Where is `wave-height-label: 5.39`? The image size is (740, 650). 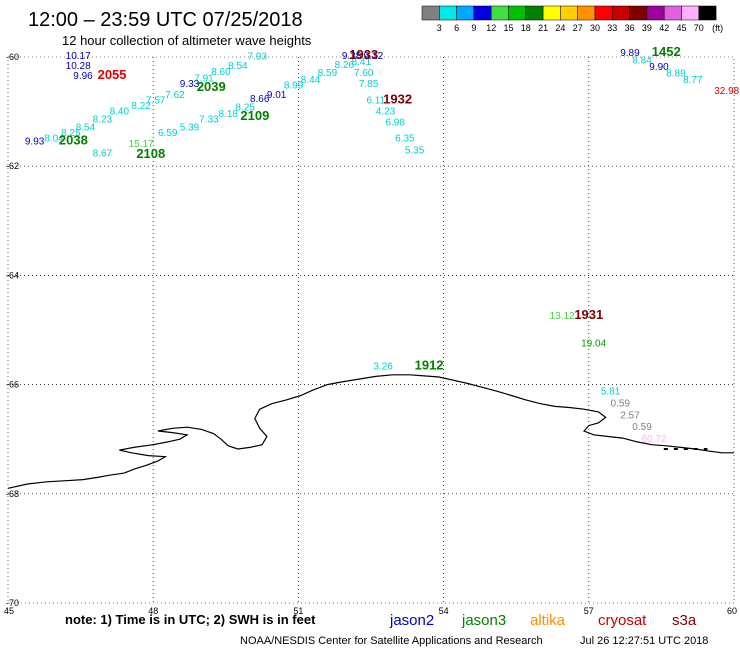
wave-height-label: 5.39 is located at coordinates (190, 128).